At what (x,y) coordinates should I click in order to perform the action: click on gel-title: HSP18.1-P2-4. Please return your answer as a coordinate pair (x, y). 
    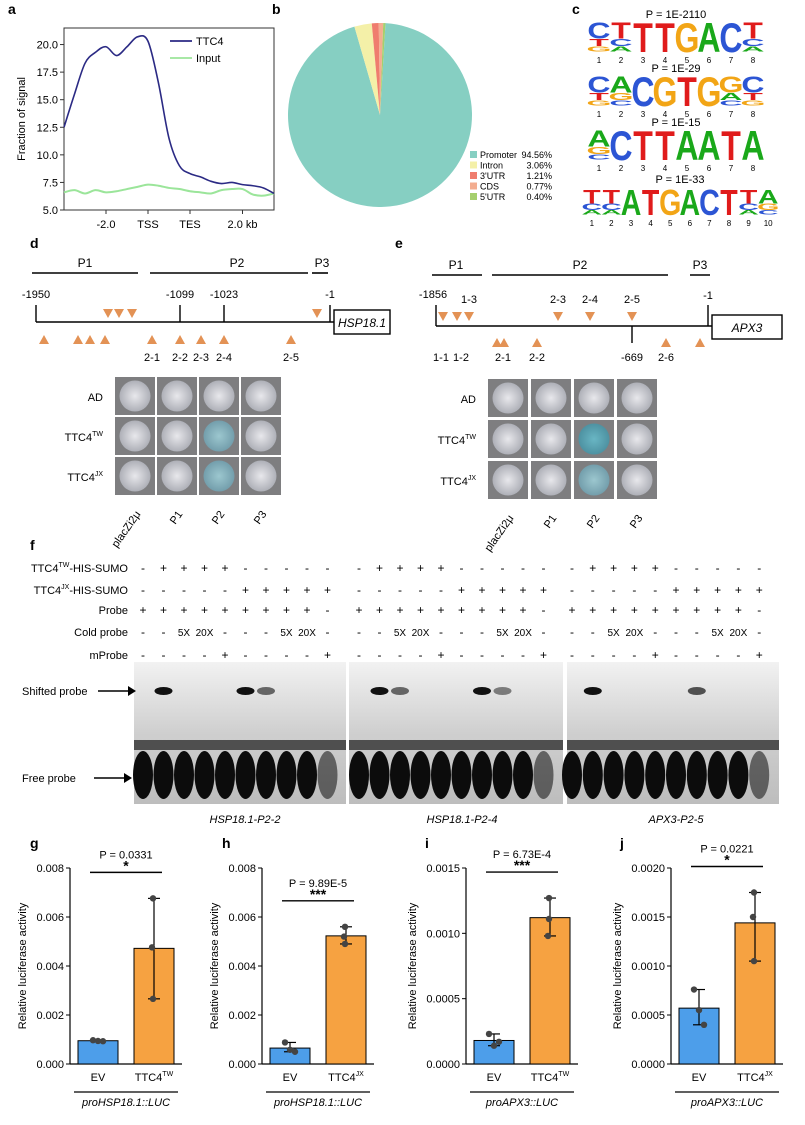
    Looking at the image, I should click on (462, 820).